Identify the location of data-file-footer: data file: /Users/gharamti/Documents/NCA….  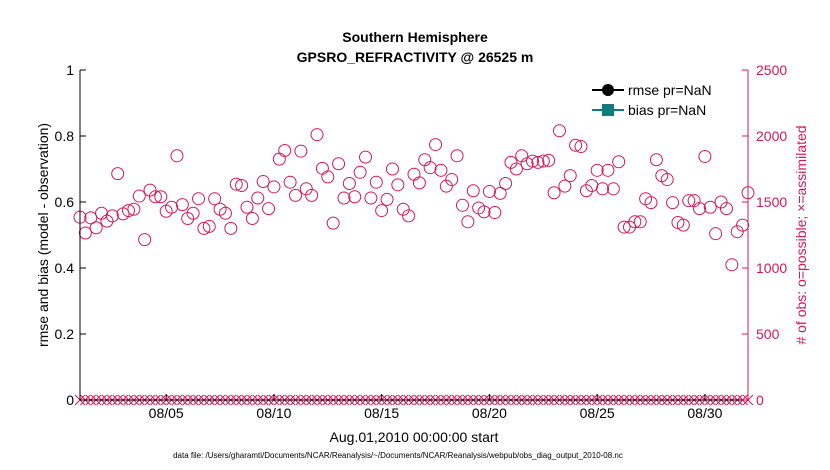
(398, 455).